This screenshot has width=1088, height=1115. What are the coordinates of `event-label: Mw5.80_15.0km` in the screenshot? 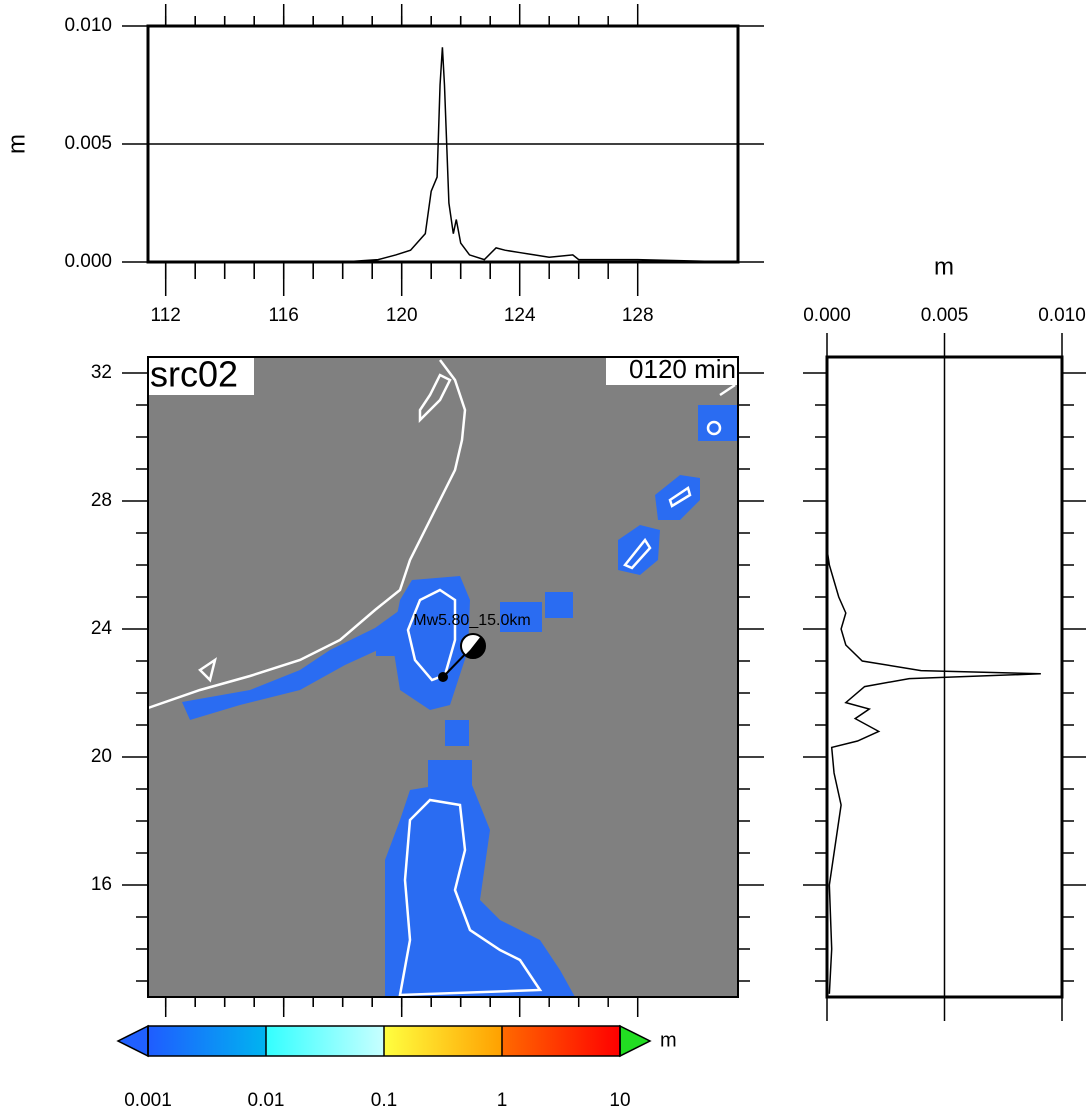 It's located at (471, 620).